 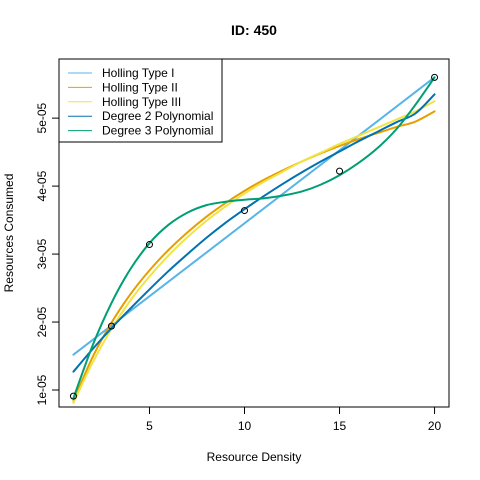 What do you see at coordinates (435, 426) in the screenshot?
I see `x-tick-label-4: 20` at bounding box center [435, 426].